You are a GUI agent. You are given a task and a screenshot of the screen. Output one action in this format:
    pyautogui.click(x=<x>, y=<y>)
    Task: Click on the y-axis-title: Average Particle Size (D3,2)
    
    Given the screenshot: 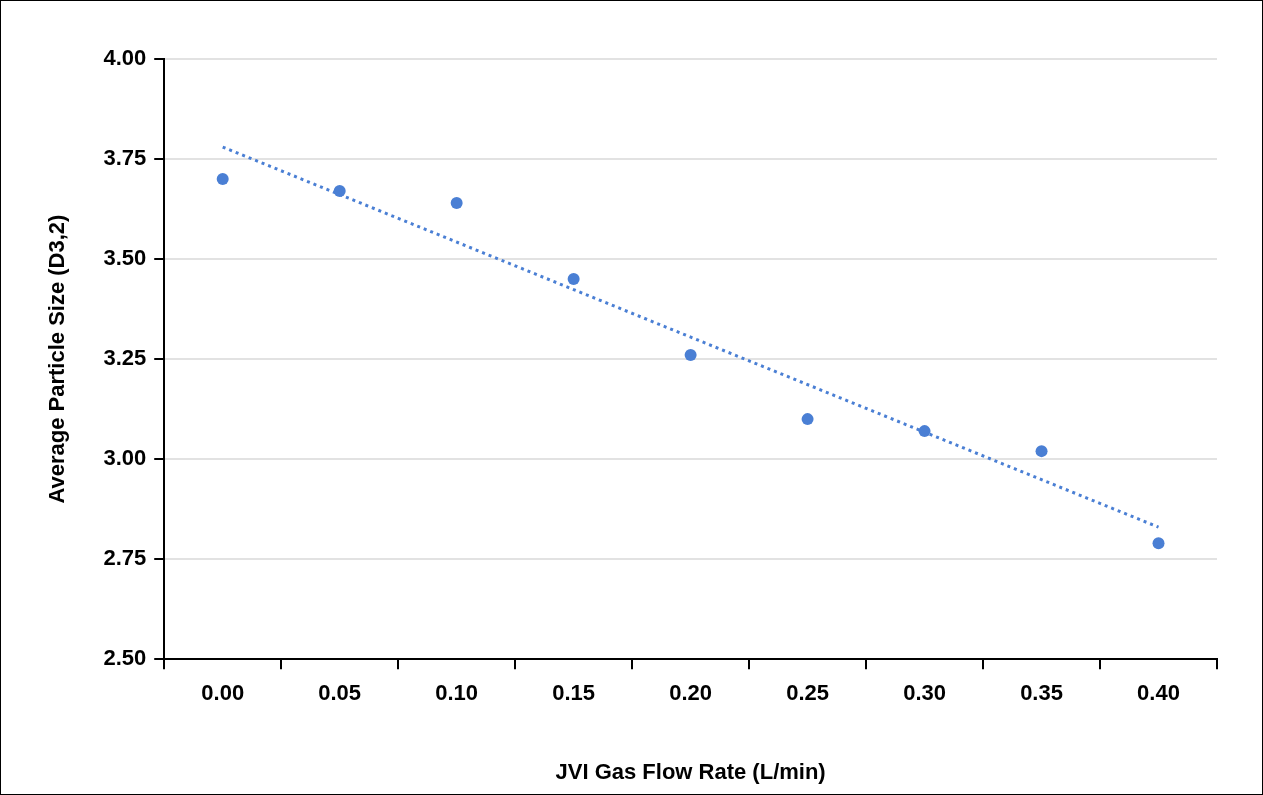 What is the action you would take?
    pyautogui.click(x=57, y=359)
    